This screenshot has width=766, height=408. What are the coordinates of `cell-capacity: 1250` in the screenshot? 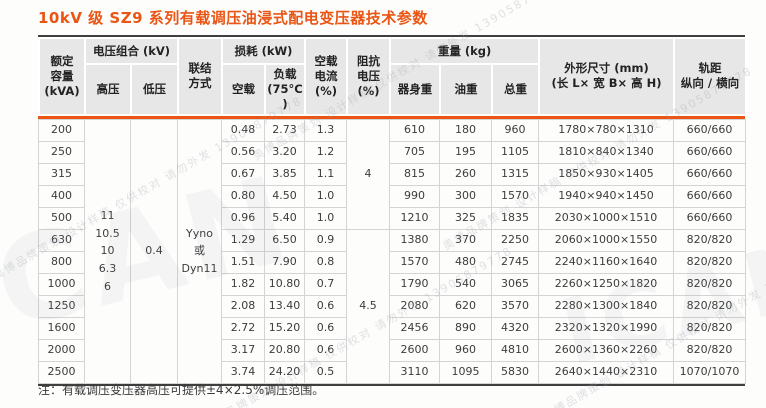 It's located at (61, 306).